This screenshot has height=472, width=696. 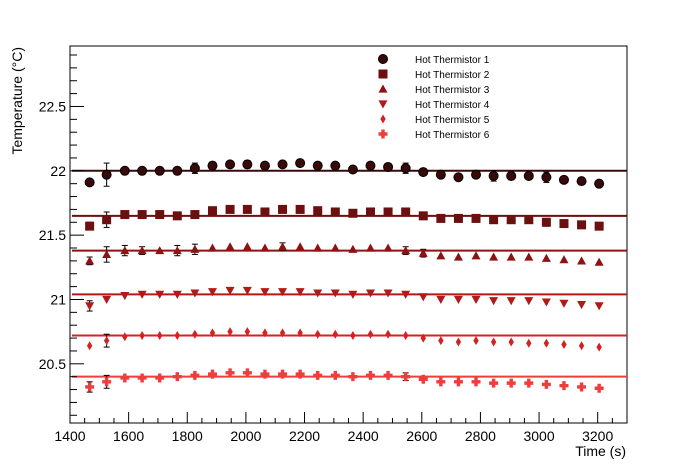 I want to click on y-tick-label: 21.5, so click(x=52, y=235).